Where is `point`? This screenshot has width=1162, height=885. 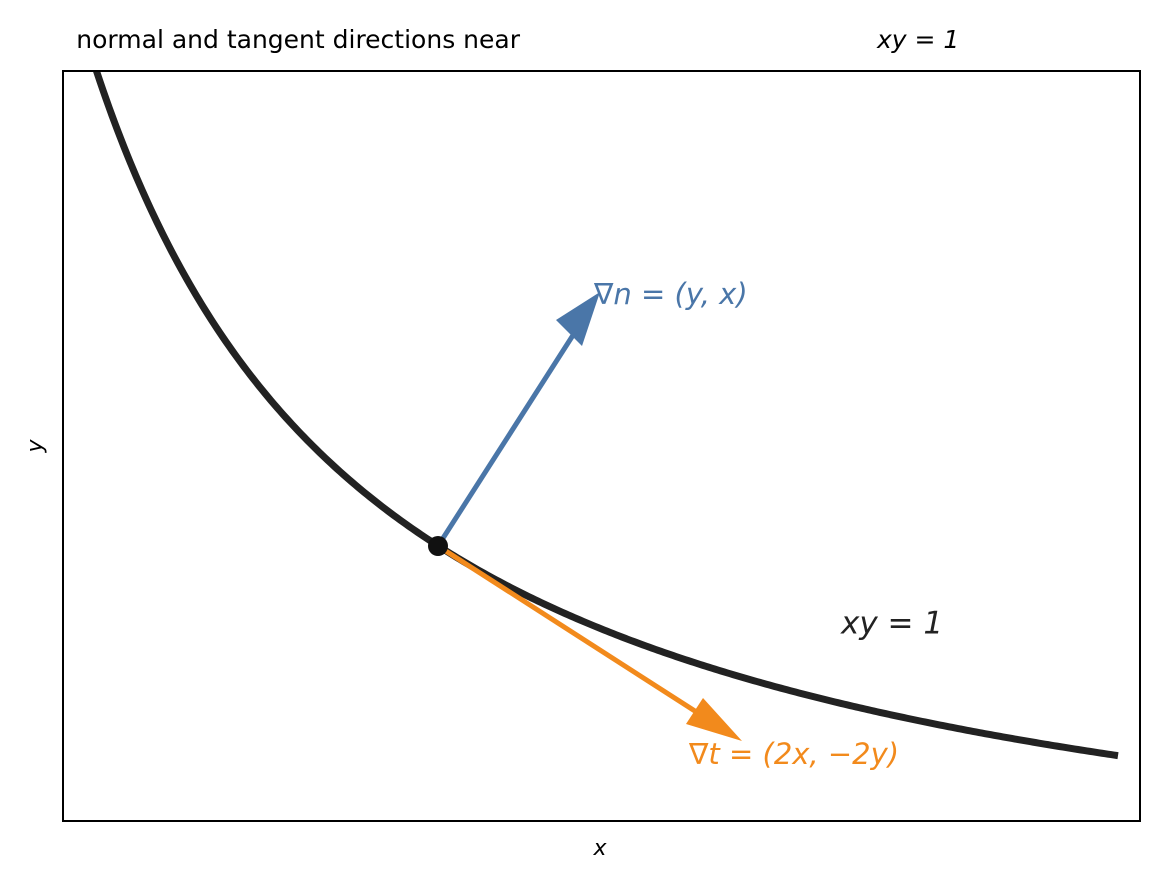 point is located at coordinates (438, 546).